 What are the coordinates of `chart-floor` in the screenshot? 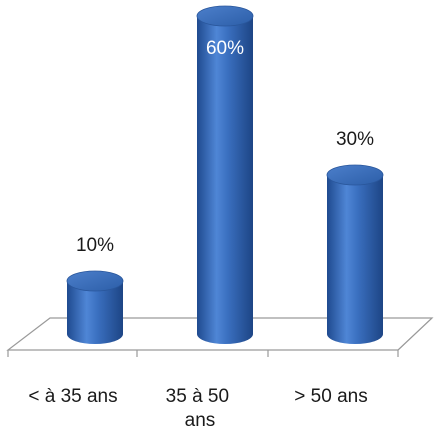 It's located at (220, 337).